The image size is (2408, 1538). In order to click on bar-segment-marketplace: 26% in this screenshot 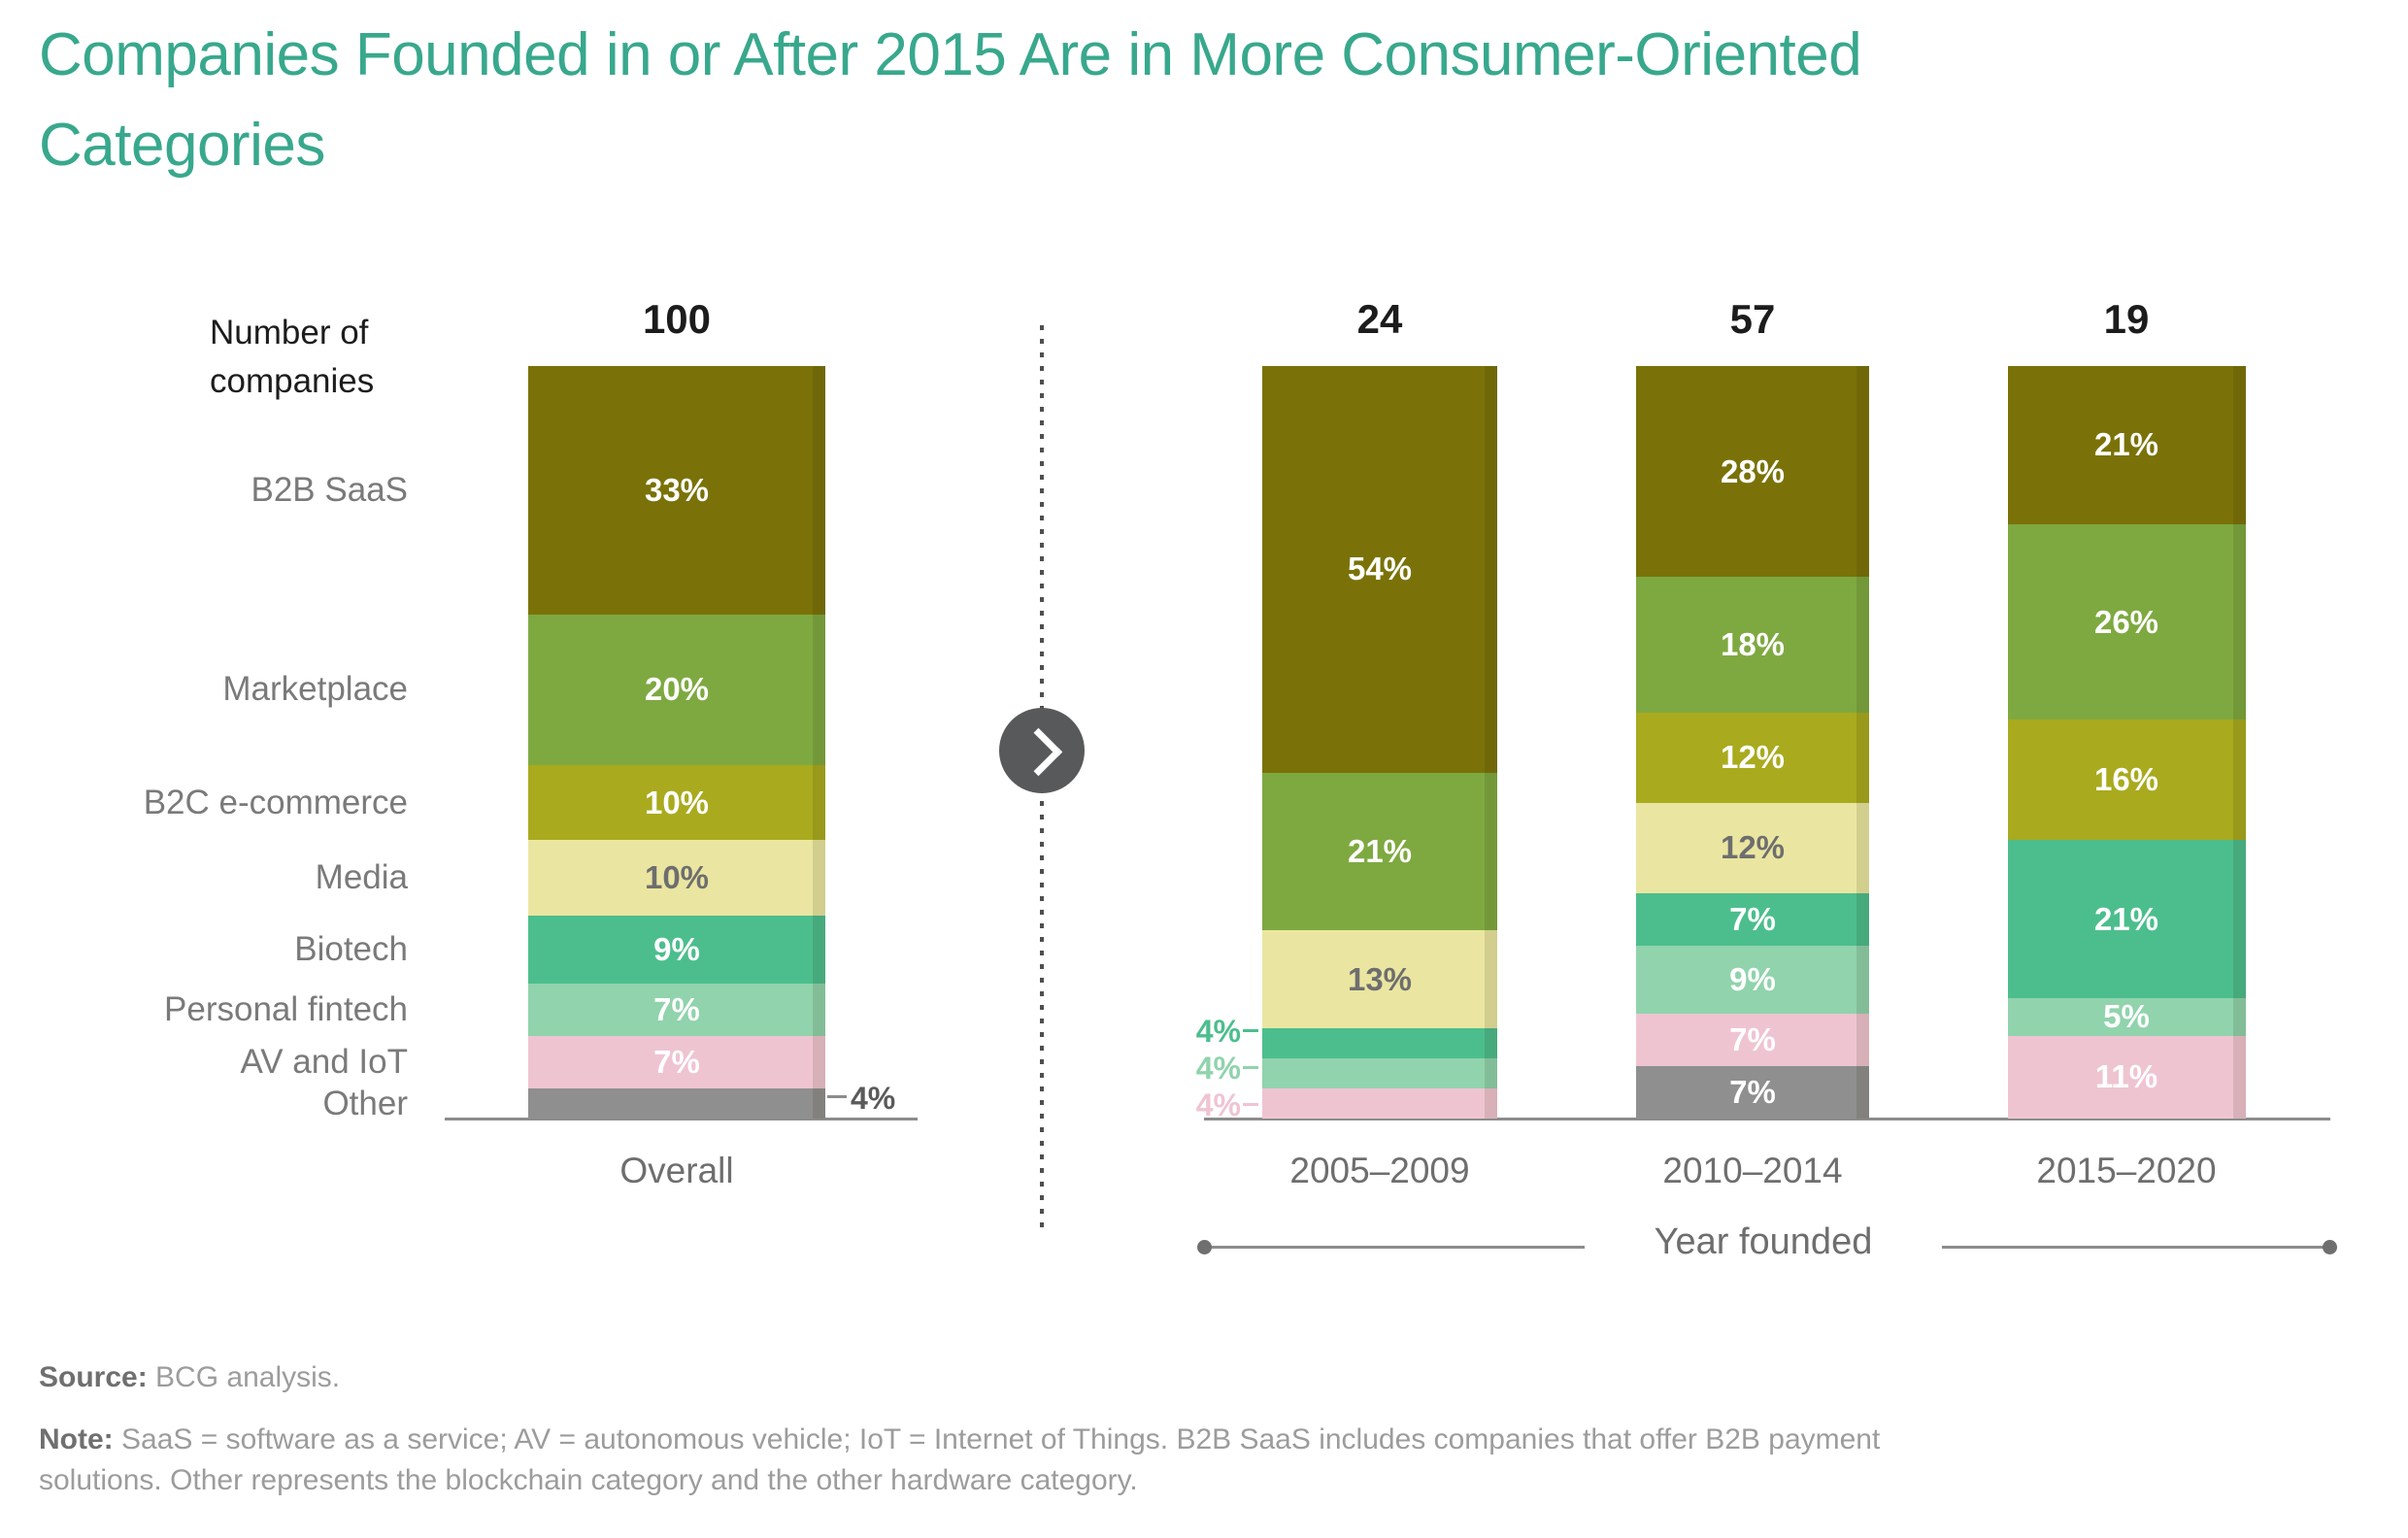, I will do `click(2126, 621)`.